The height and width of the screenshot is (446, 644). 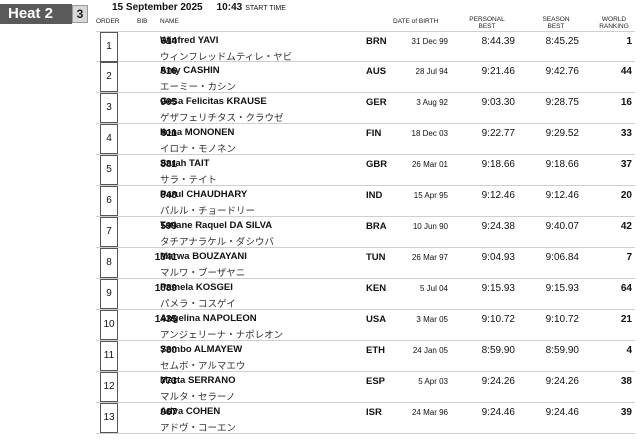 What do you see at coordinates (629, 257) in the screenshot?
I see `athlete-world-ranking: 7` at bounding box center [629, 257].